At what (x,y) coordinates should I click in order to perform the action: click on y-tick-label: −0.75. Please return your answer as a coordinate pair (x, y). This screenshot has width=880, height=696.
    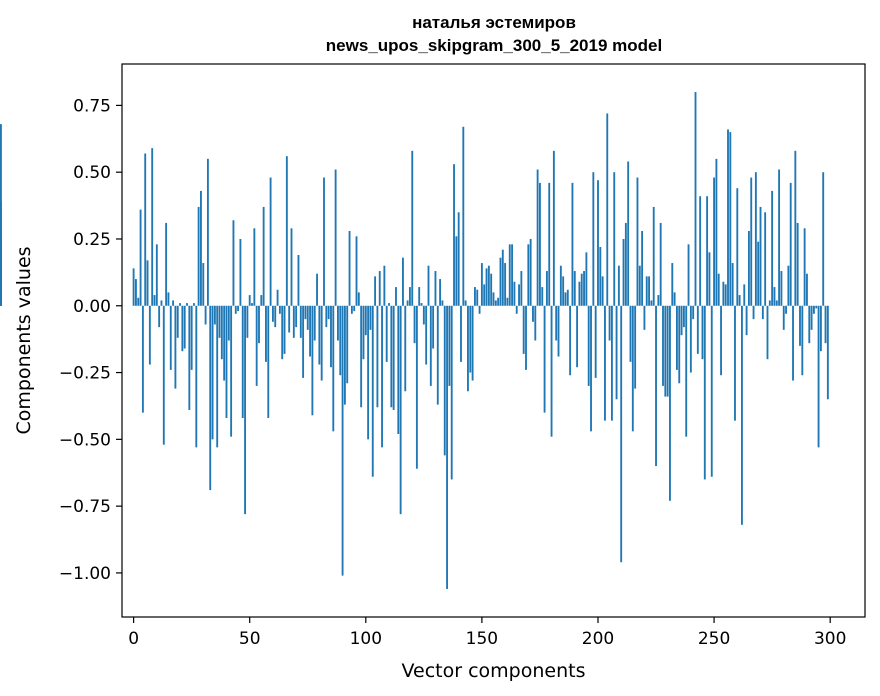
    Looking at the image, I should click on (85, 507).